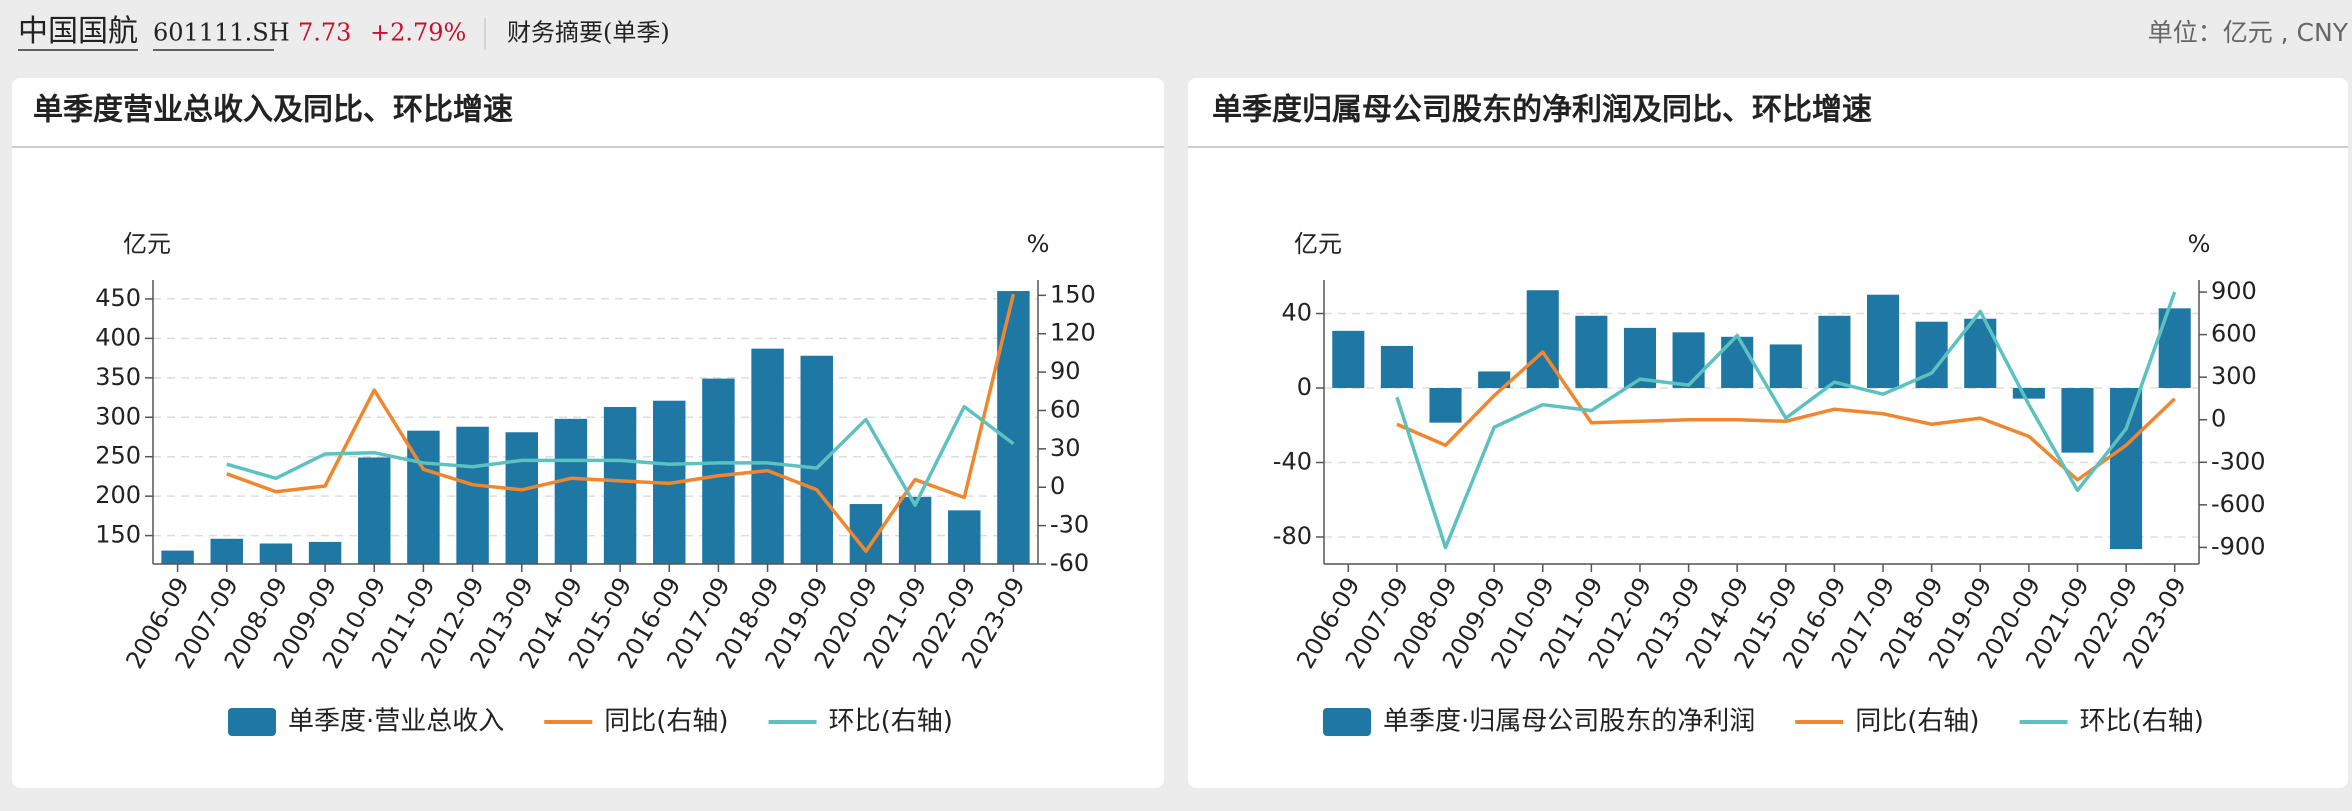  I want to click on y-tick-label: -40, so click(1292, 462).